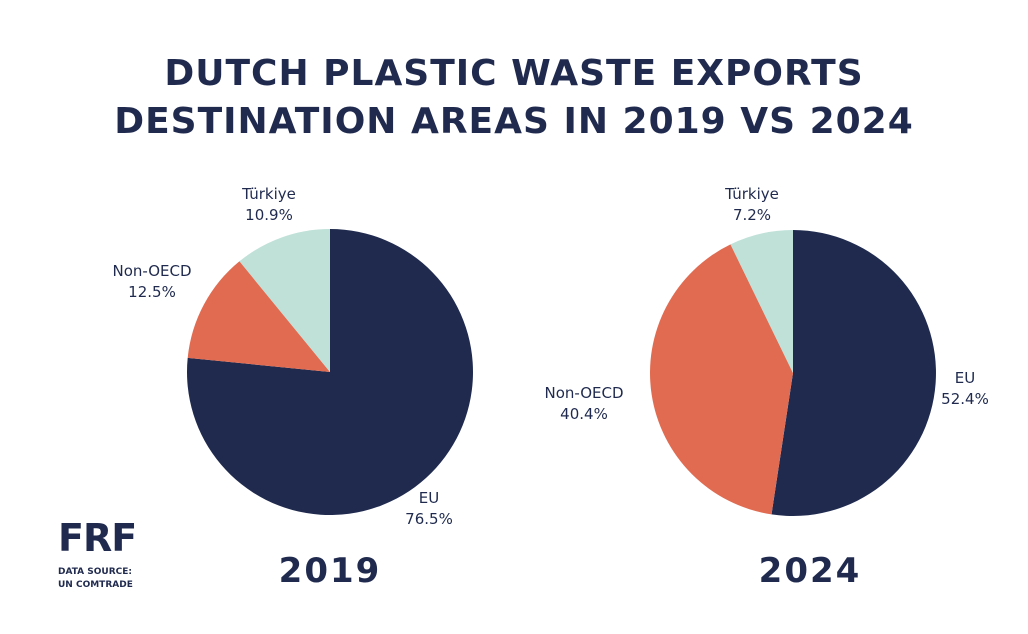 This screenshot has width=1028, height=634. What do you see at coordinates (752, 215) in the screenshot?
I see `pie-2024-label-turkiye-value: 7.2%` at bounding box center [752, 215].